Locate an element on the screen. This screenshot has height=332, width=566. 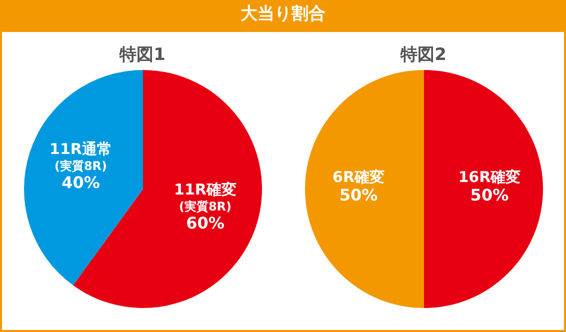
text: 大当り割合 is located at coordinates (283, 17).